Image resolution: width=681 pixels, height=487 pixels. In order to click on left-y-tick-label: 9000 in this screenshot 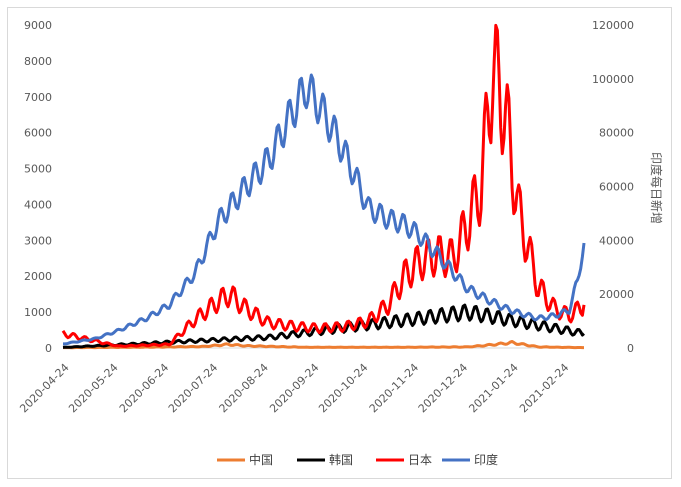, I will do `click(38, 25)`.